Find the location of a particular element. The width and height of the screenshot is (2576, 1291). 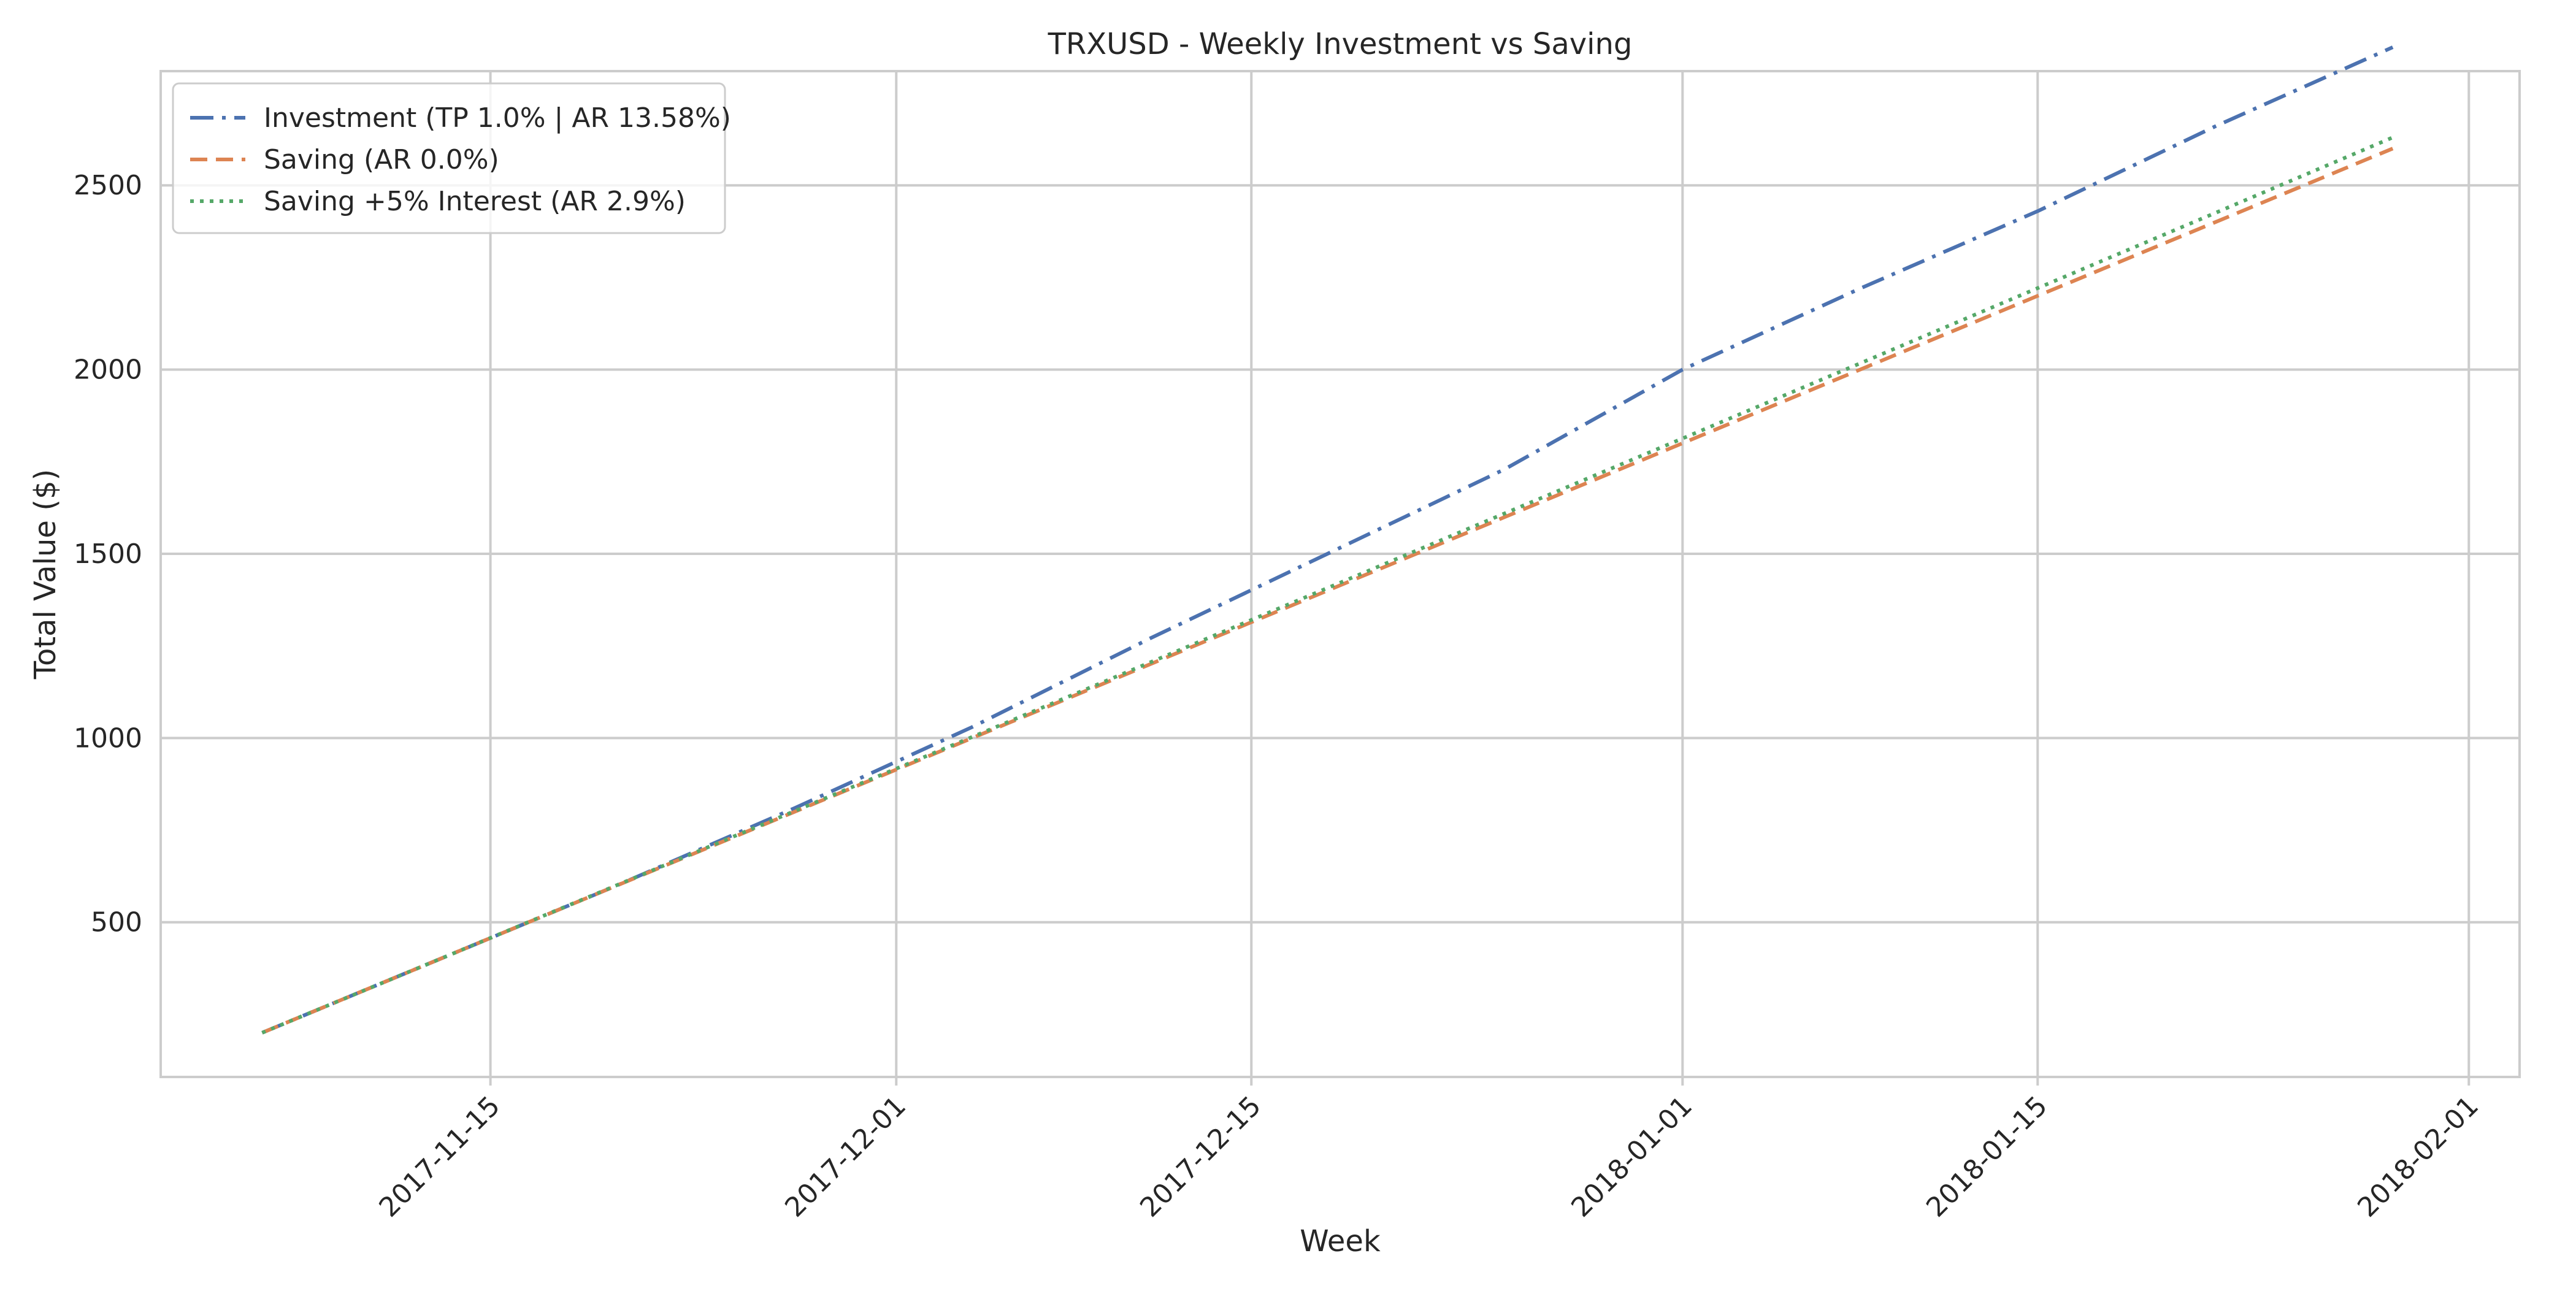

y-tick-label: 1000 is located at coordinates (108, 738).